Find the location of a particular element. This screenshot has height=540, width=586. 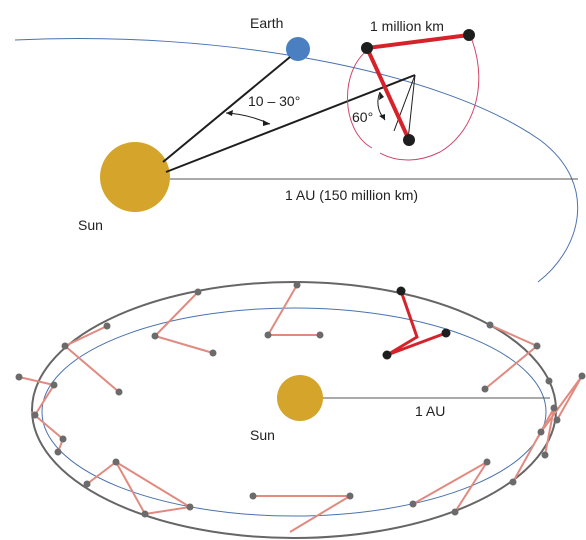

sun-bottom is located at coordinates (300, 398).